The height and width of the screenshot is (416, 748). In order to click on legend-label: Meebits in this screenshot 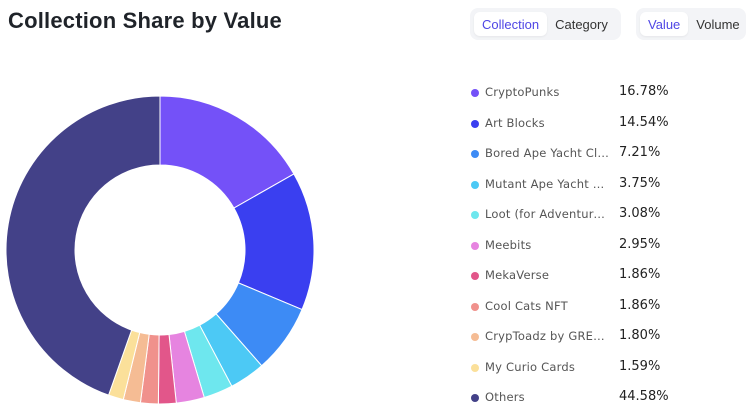, I will do `click(508, 244)`.